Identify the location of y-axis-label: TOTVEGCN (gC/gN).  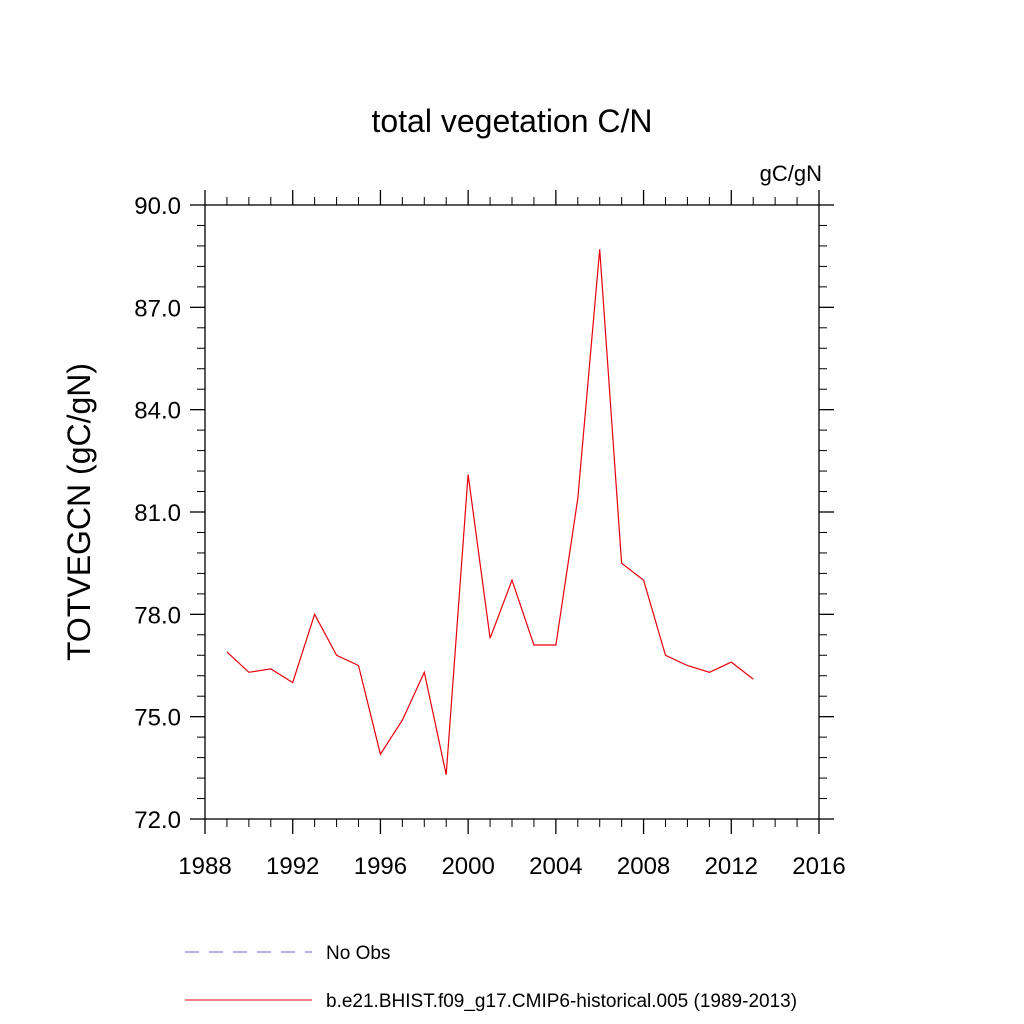
(79, 512).